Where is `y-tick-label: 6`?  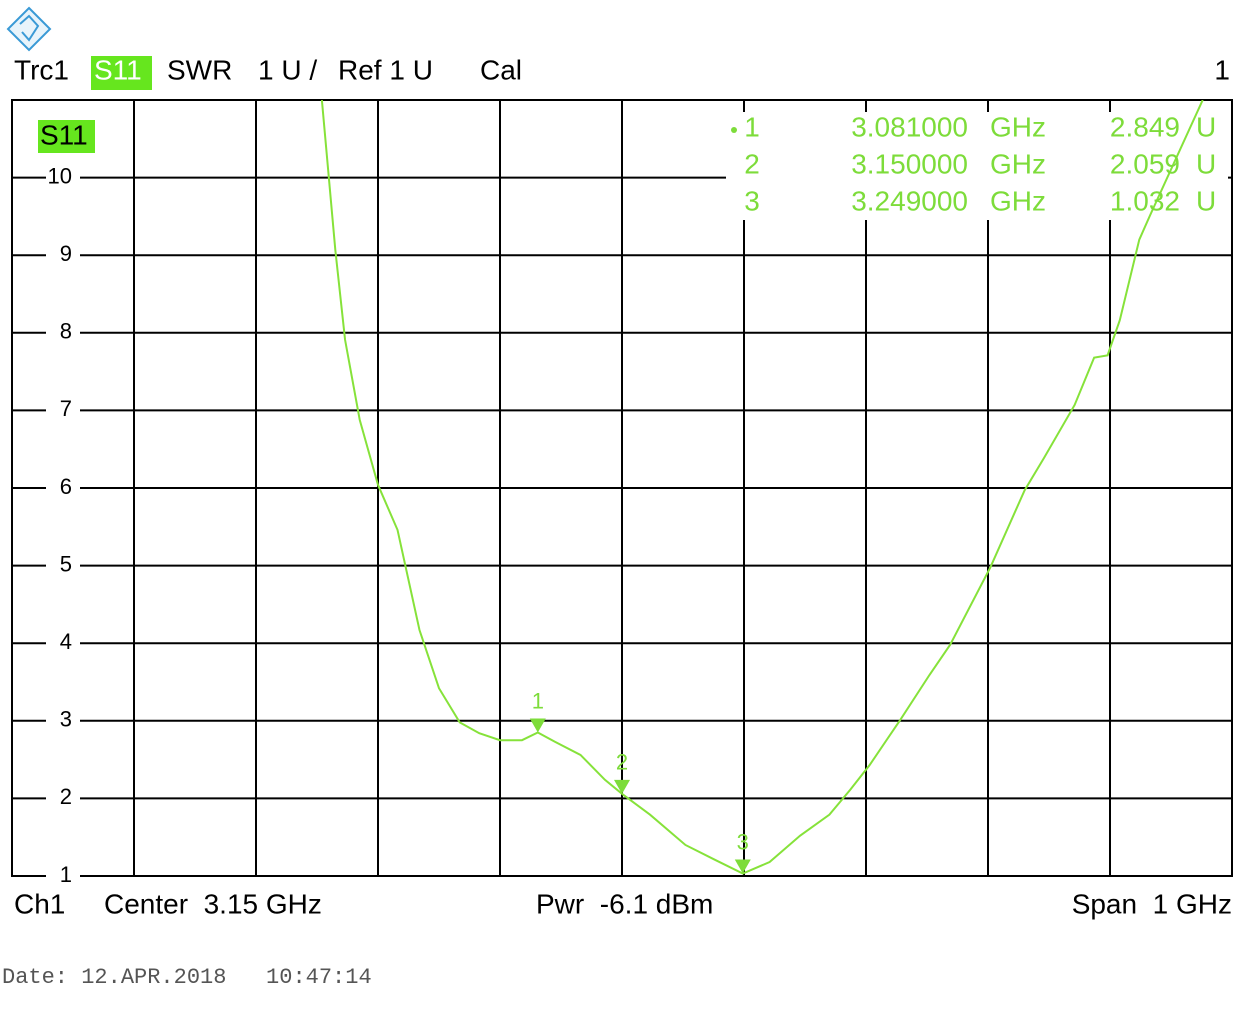
y-tick-label: 6 is located at coordinates (66, 486).